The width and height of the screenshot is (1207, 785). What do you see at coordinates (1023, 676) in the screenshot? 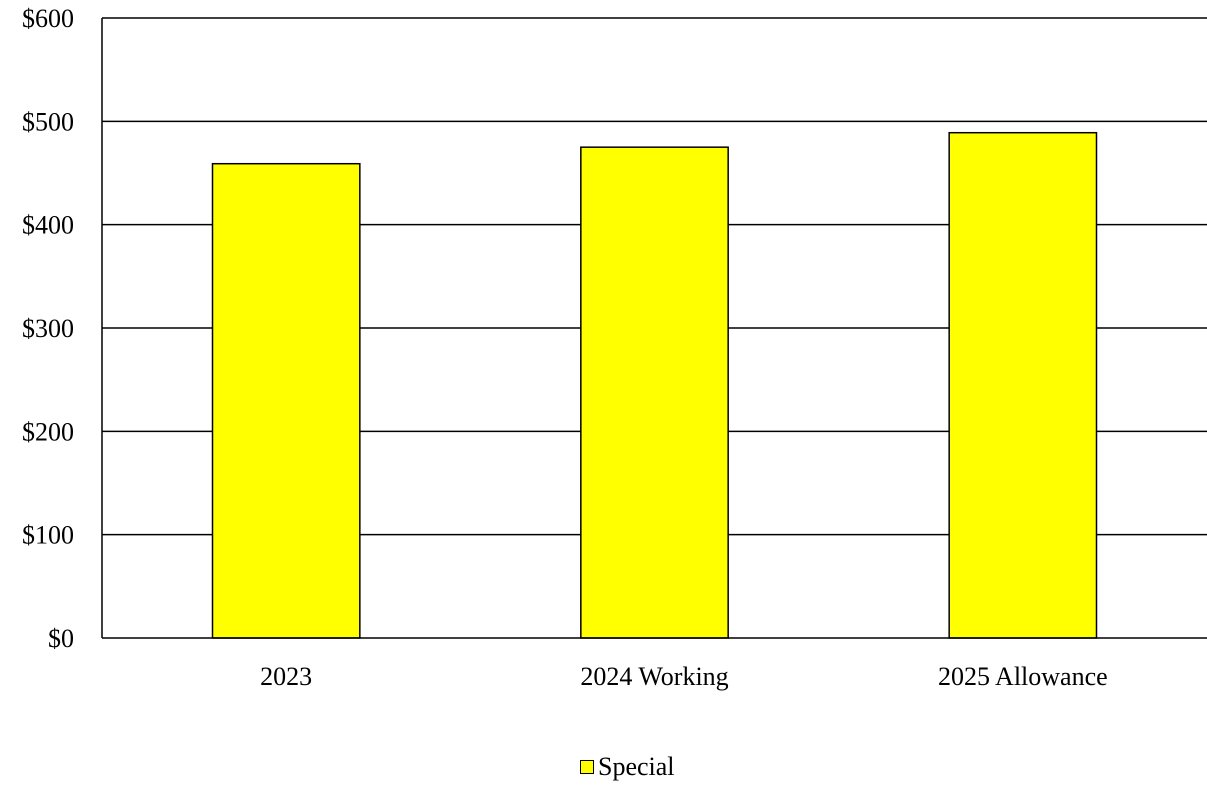
I see `x-tick-label: 2025 Allowance` at bounding box center [1023, 676].